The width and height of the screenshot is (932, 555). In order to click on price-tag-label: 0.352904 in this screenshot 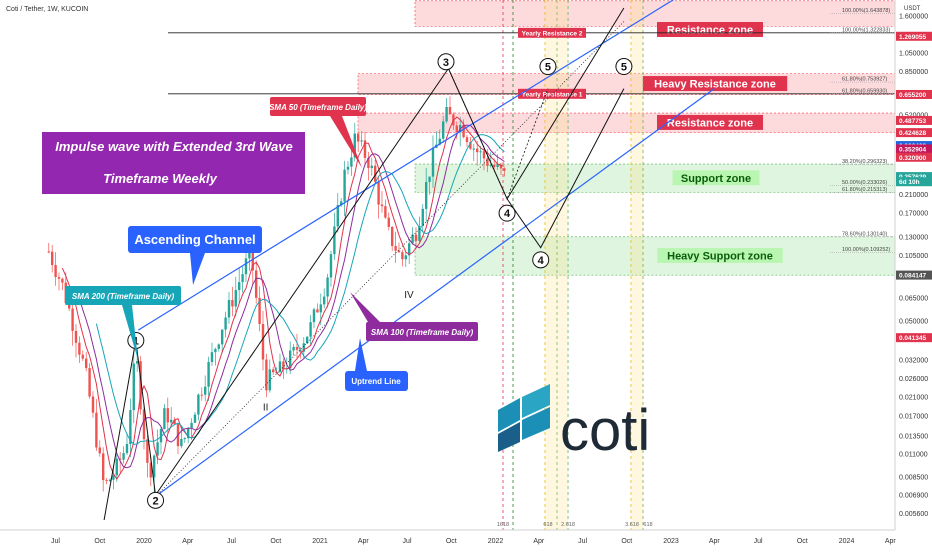, I will do `click(912, 149)`.